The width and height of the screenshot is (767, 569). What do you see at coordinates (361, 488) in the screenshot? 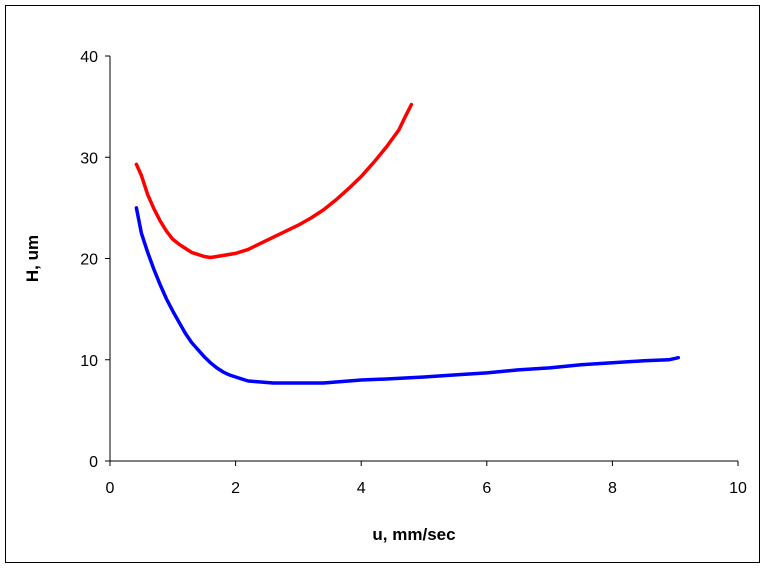
I see `x-tick-label: 4` at bounding box center [361, 488].